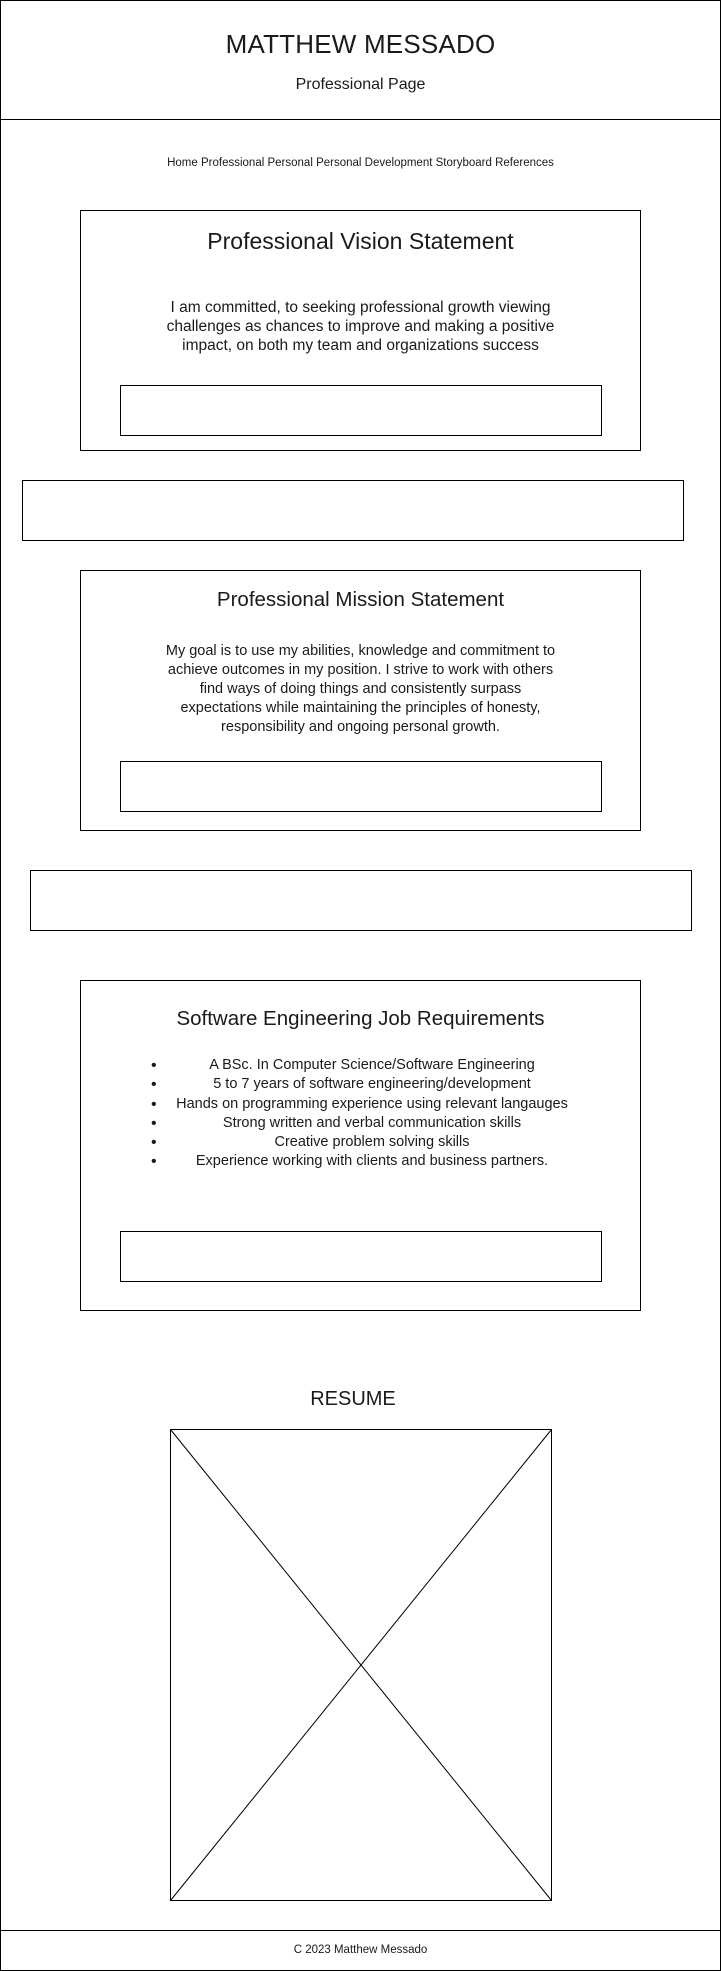 The height and width of the screenshot is (1971, 721). What do you see at coordinates (361, 1256) in the screenshot?
I see `job-requirements-placeholder-box` at bounding box center [361, 1256].